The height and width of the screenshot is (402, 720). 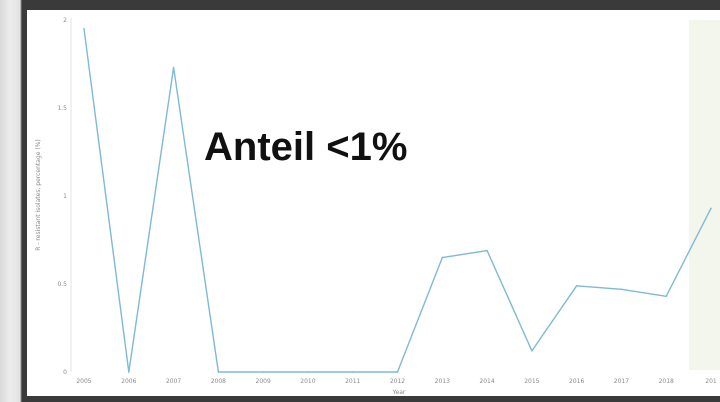 What do you see at coordinates (704, 195) in the screenshot?
I see `highlight-region` at bounding box center [704, 195].